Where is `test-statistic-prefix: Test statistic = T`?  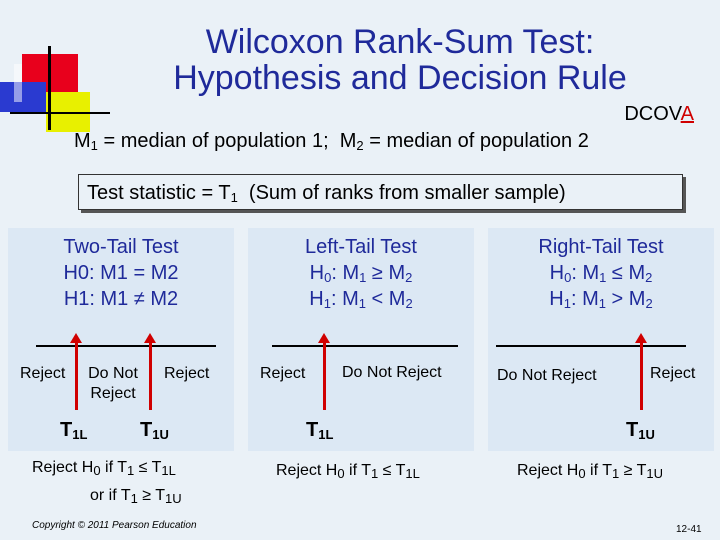 test-statistic-prefix: Test statistic = T is located at coordinates (159, 193).